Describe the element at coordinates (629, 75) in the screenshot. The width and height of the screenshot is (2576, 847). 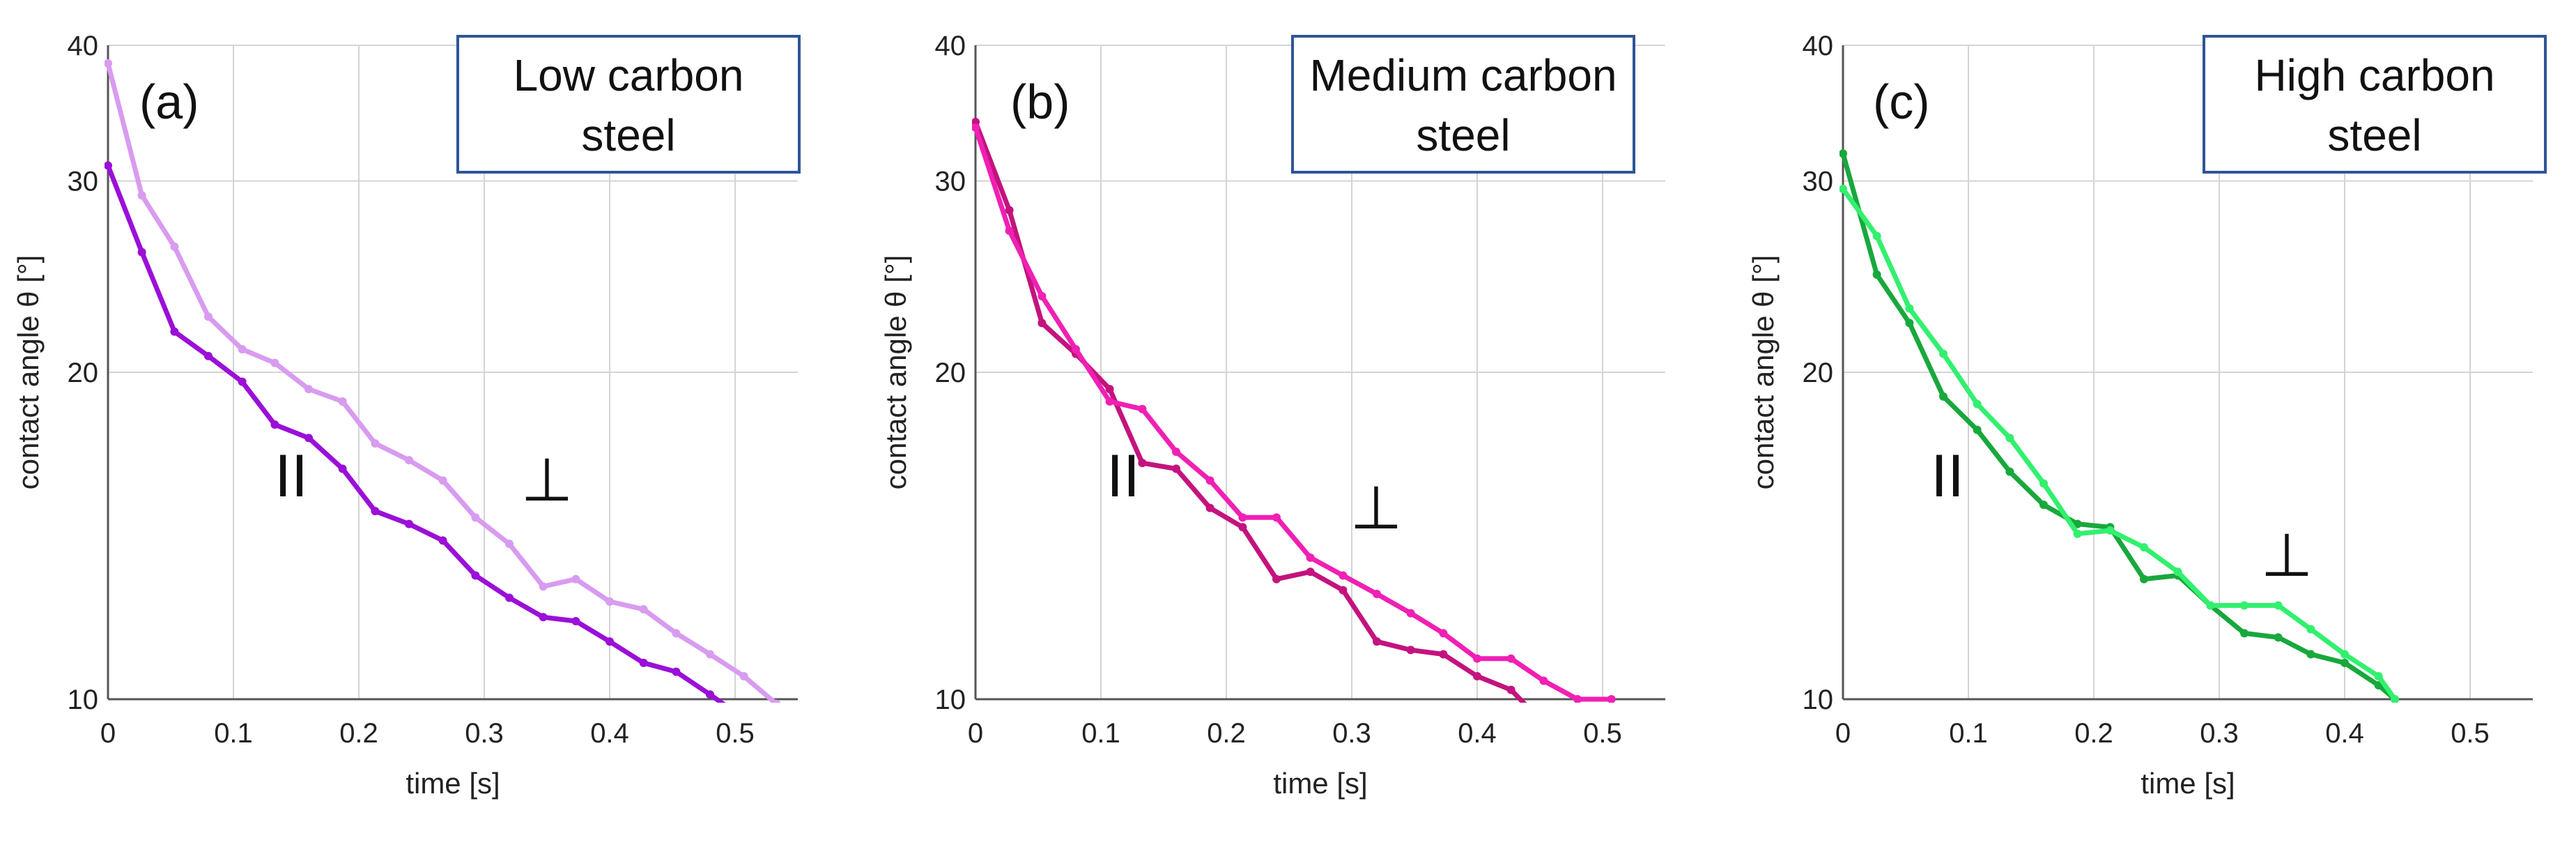
I see `title-line: Low carbon` at that location.